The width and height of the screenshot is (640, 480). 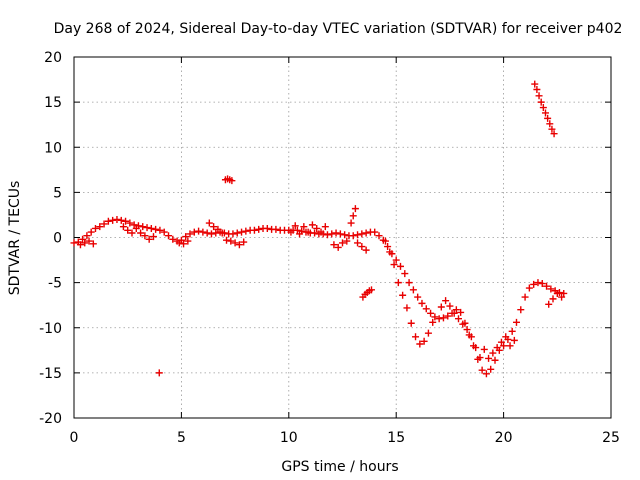 What do you see at coordinates (53, 58) in the screenshot?
I see `y-tick-label: 20` at bounding box center [53, 58].